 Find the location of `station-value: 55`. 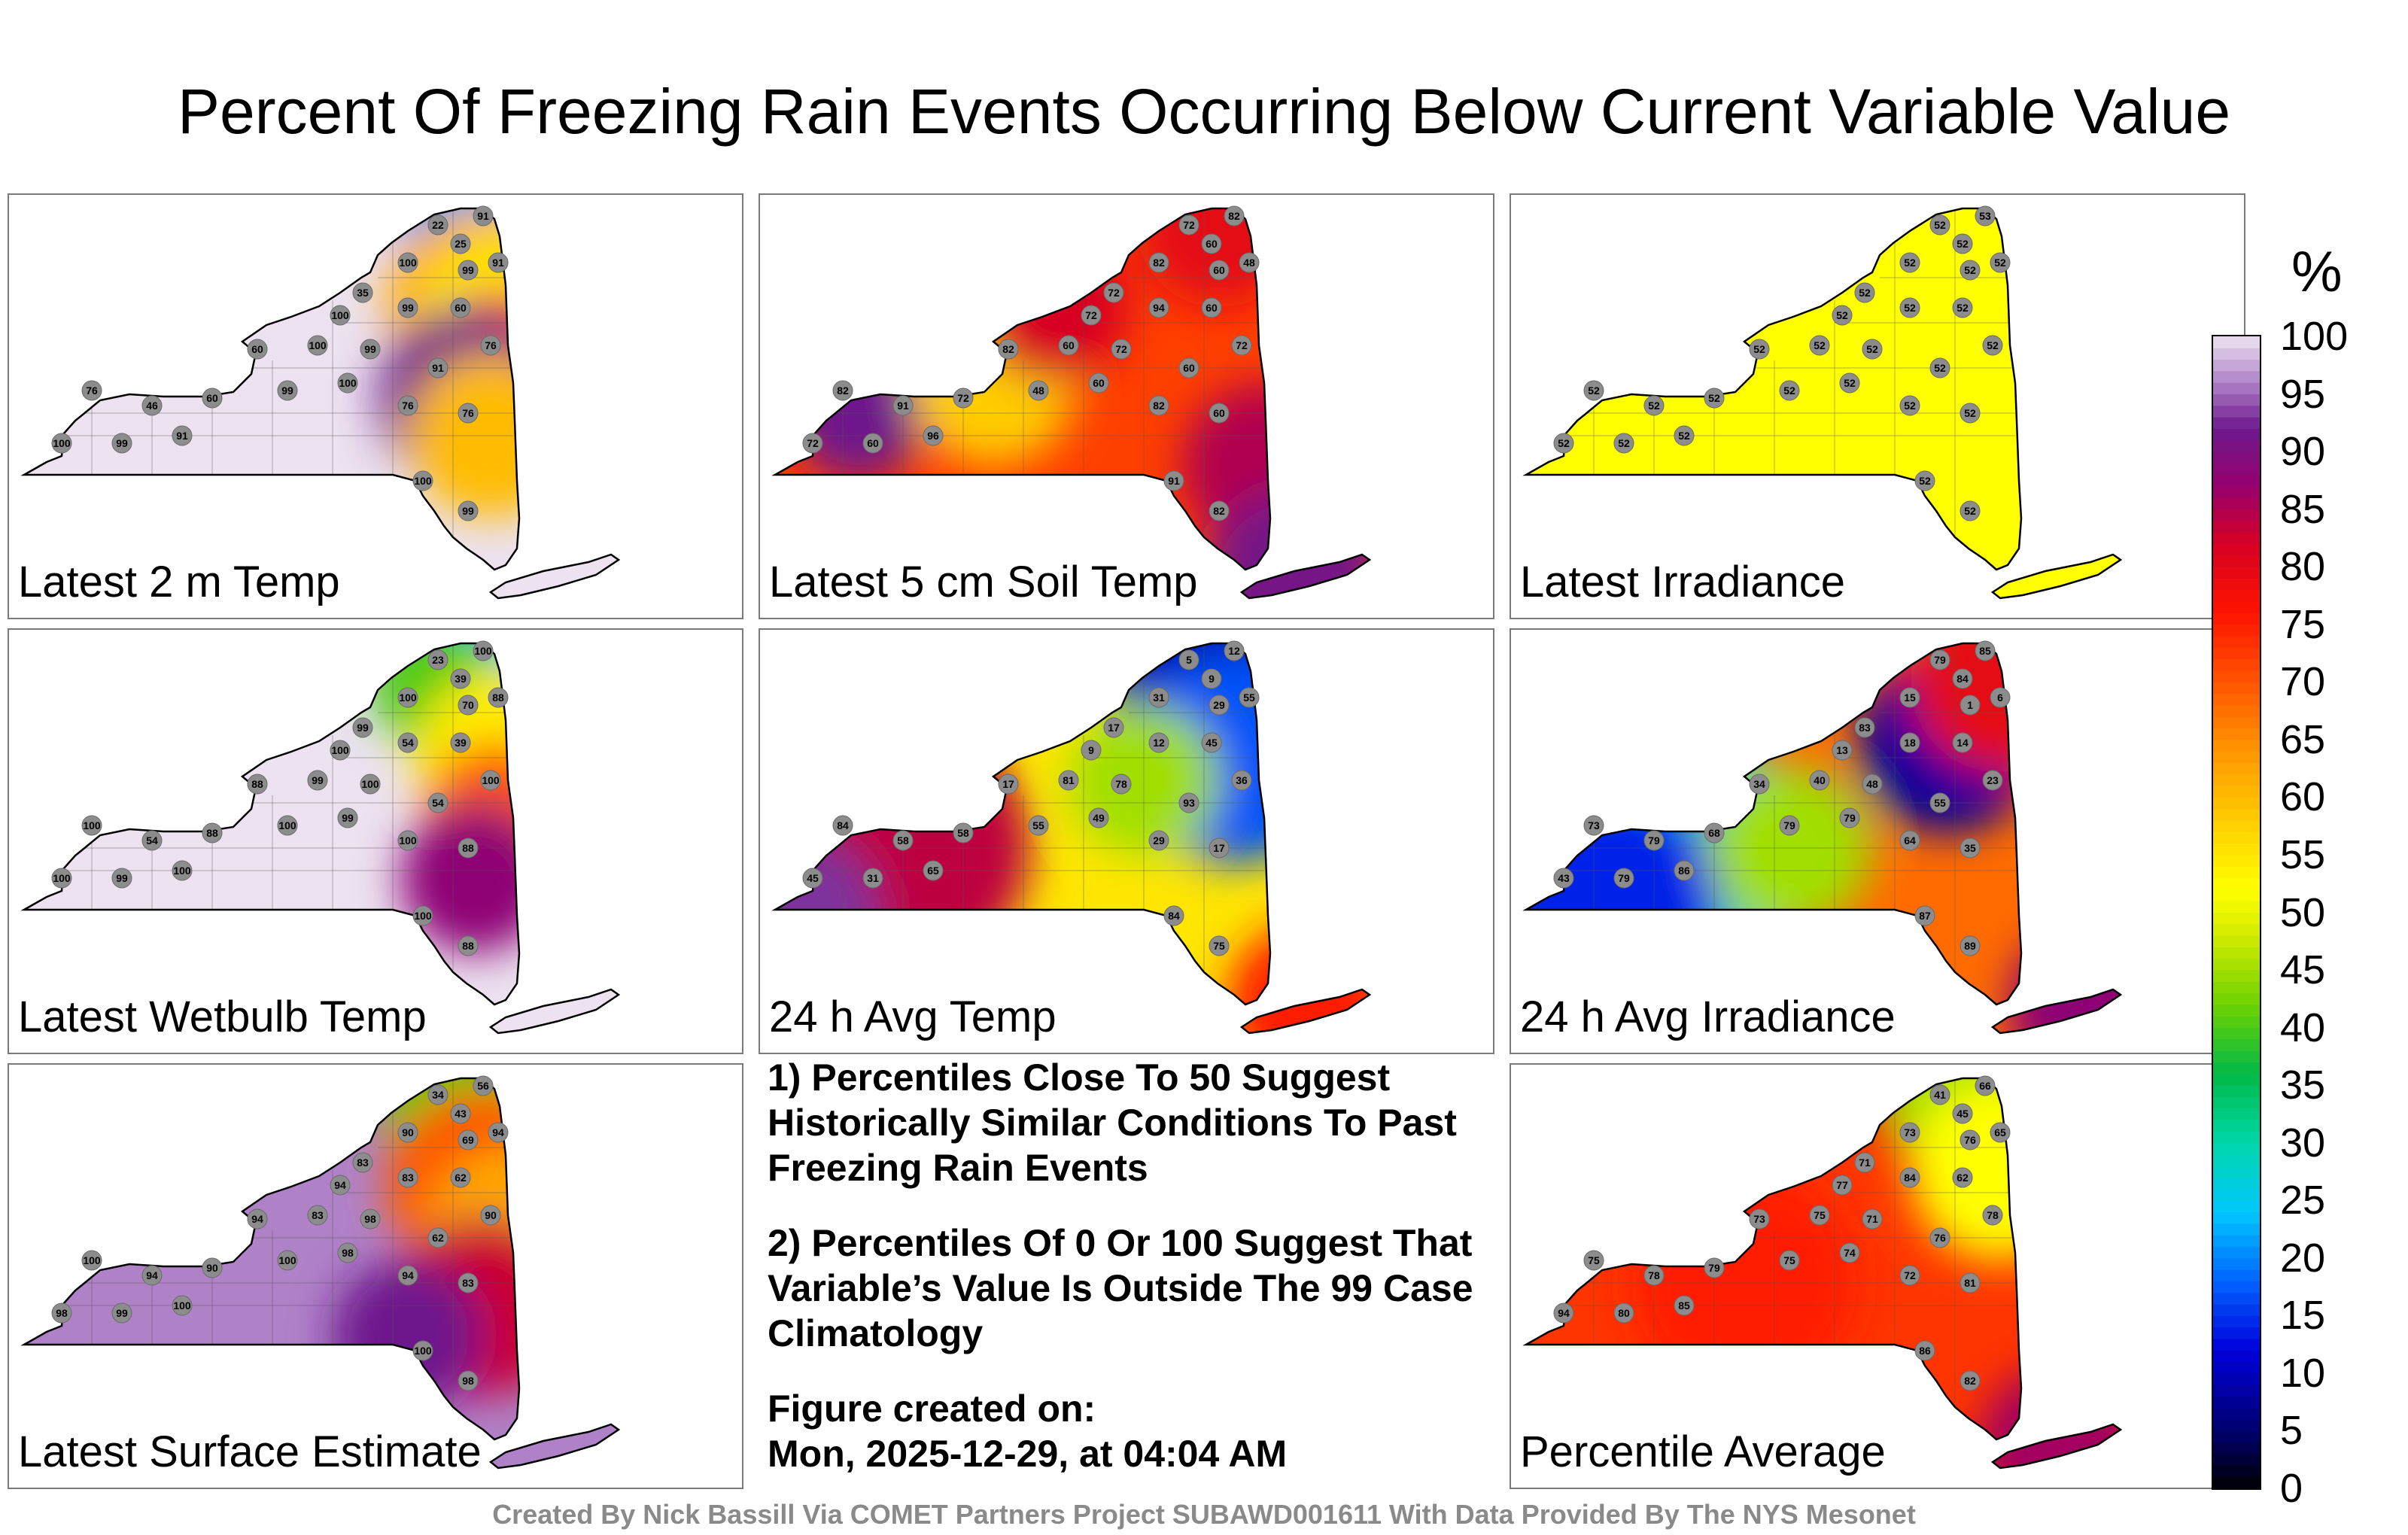

station-value: 55 is located at coordinates (1038, 825).